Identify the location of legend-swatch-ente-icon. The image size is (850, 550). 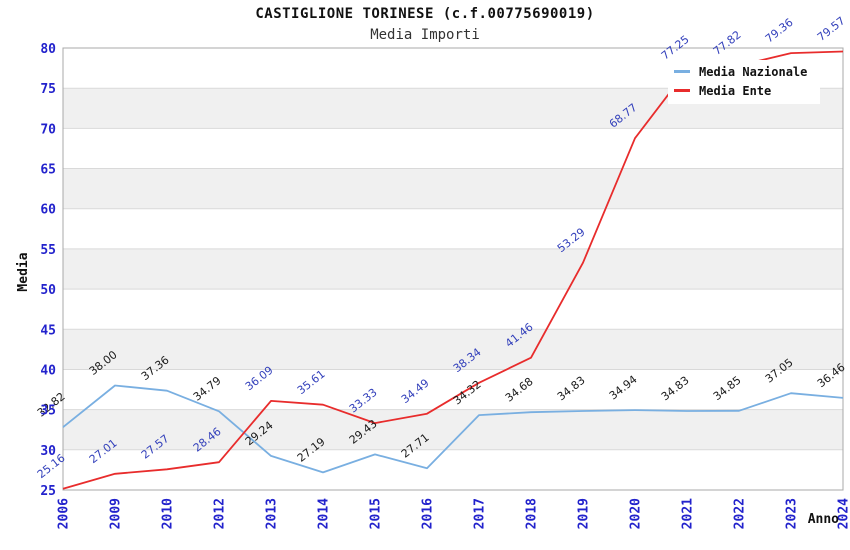
(682, 90).